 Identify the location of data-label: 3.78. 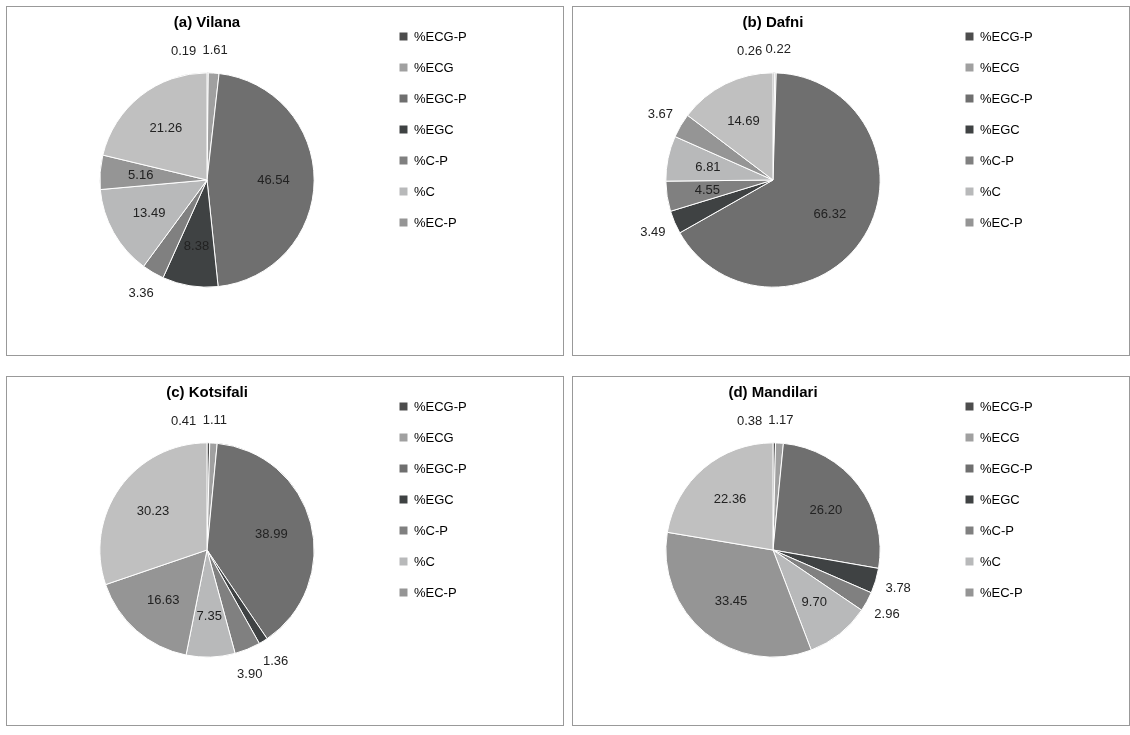
(898, 587).